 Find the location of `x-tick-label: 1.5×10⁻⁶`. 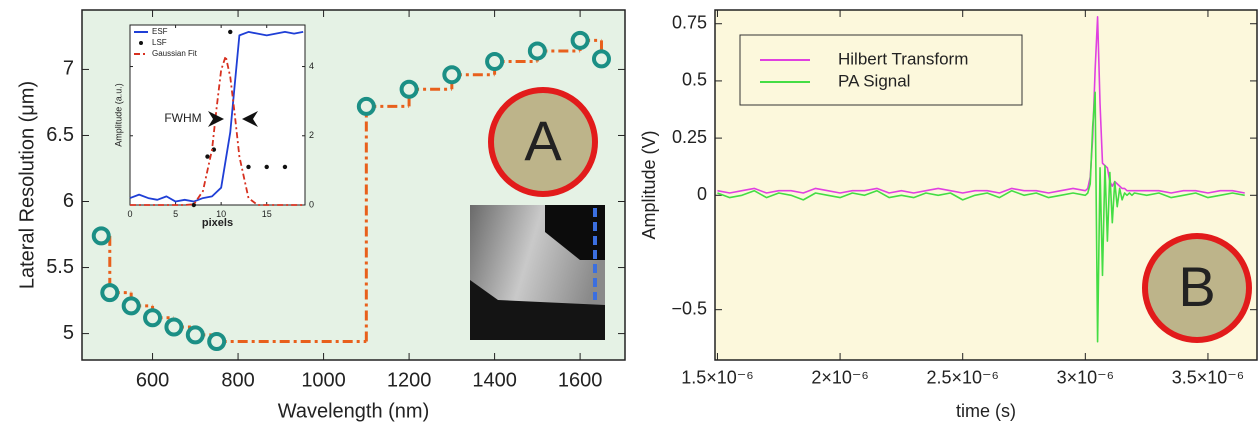

x-tick-label: 1.5×10⁻⁶ is located at coordinates (717, 378).